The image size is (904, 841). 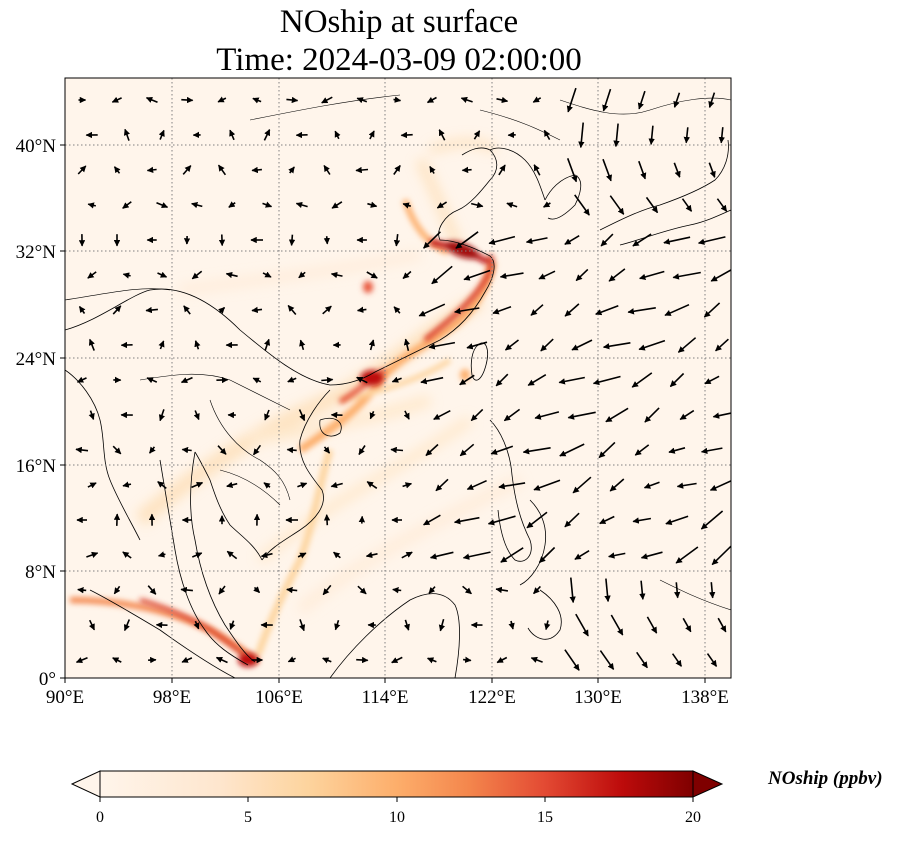 I want to click on lat-tick-label: 8°N, so click(x=40, y=572).